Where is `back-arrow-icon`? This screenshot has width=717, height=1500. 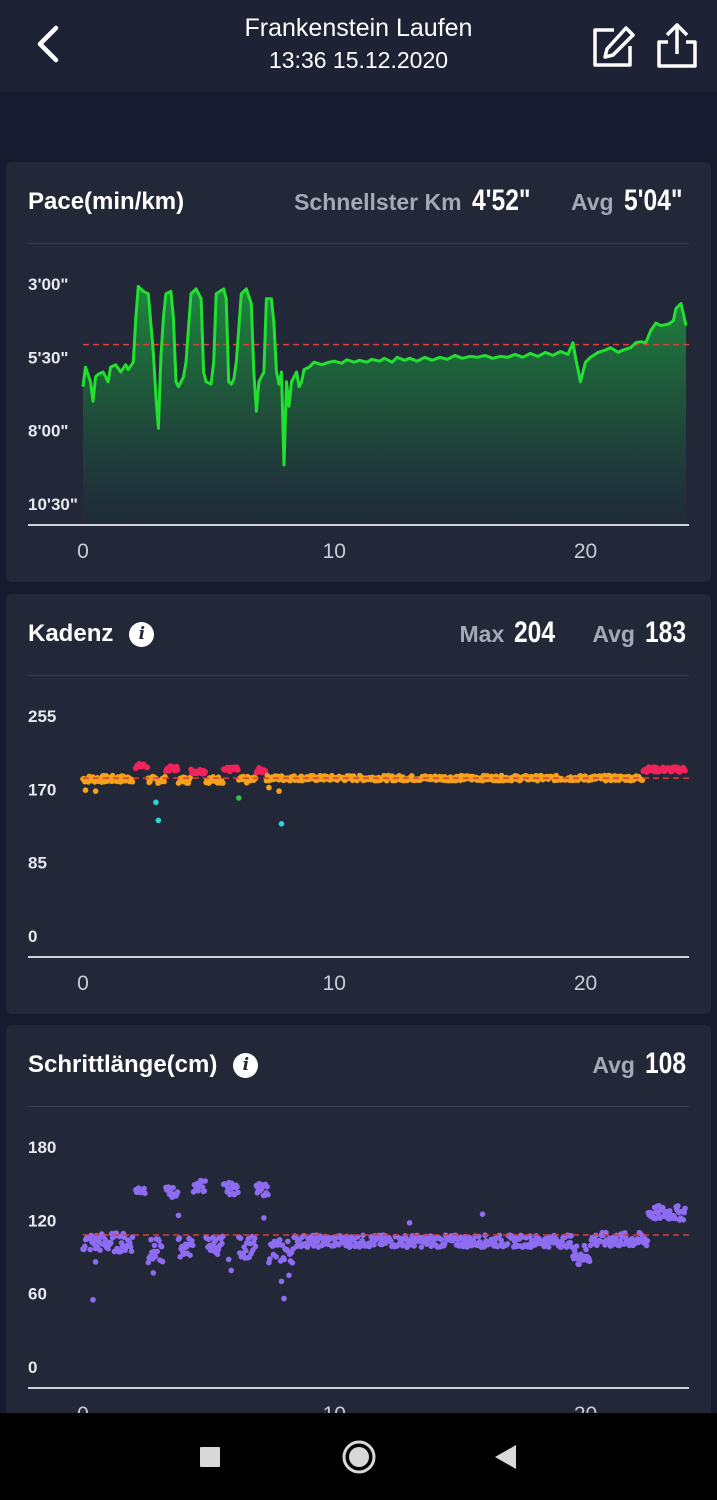 back-arrow-icon is located at coordinates (48, 44).